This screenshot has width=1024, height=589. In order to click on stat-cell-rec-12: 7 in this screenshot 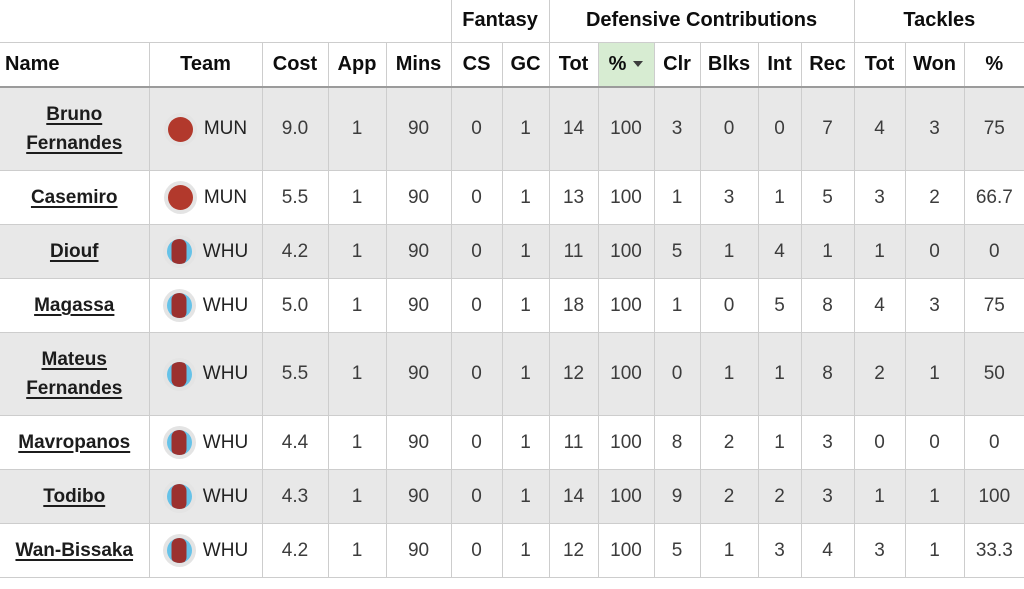, I will do `click(828, 129)`.